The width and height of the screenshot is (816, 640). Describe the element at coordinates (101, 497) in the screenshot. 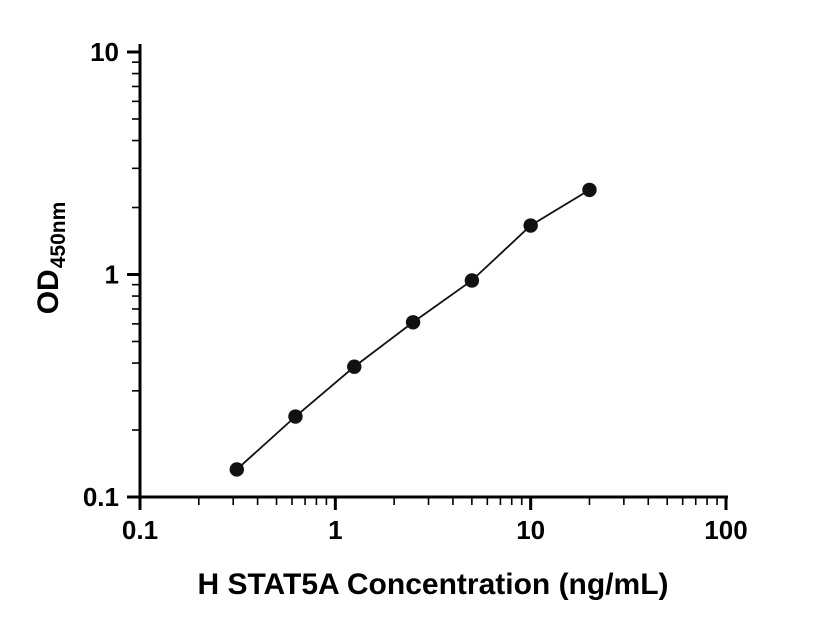

I see `y-tick-label: 0.1` at that location.